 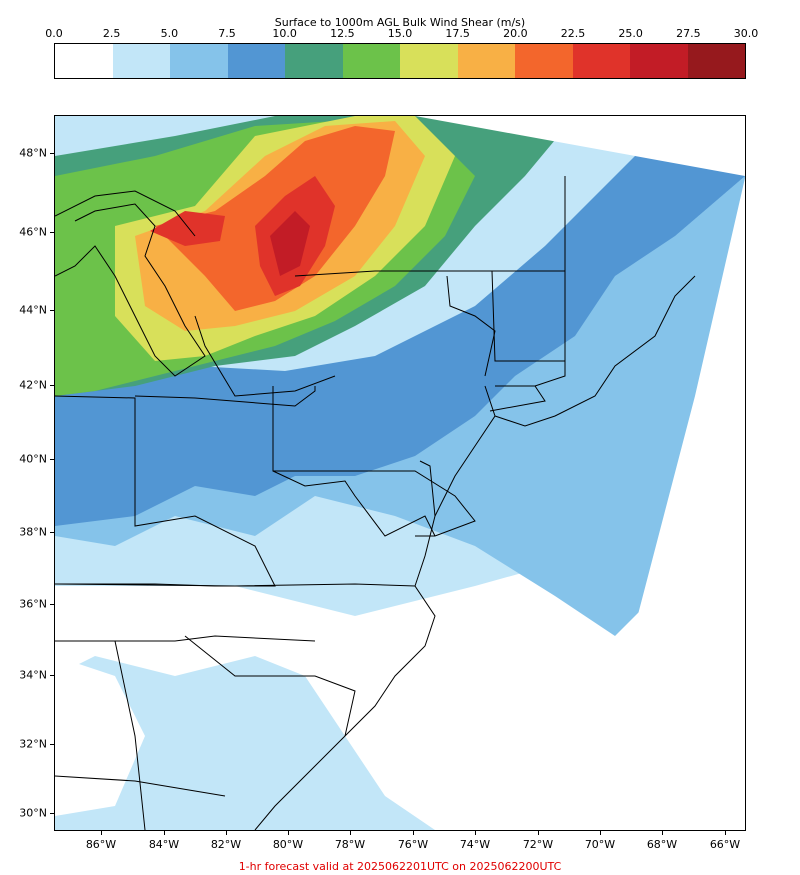 What do you see at coordinates (429, 682) in the screenshot?
I see `shear-band-0b` at bounding box center [429, 682].